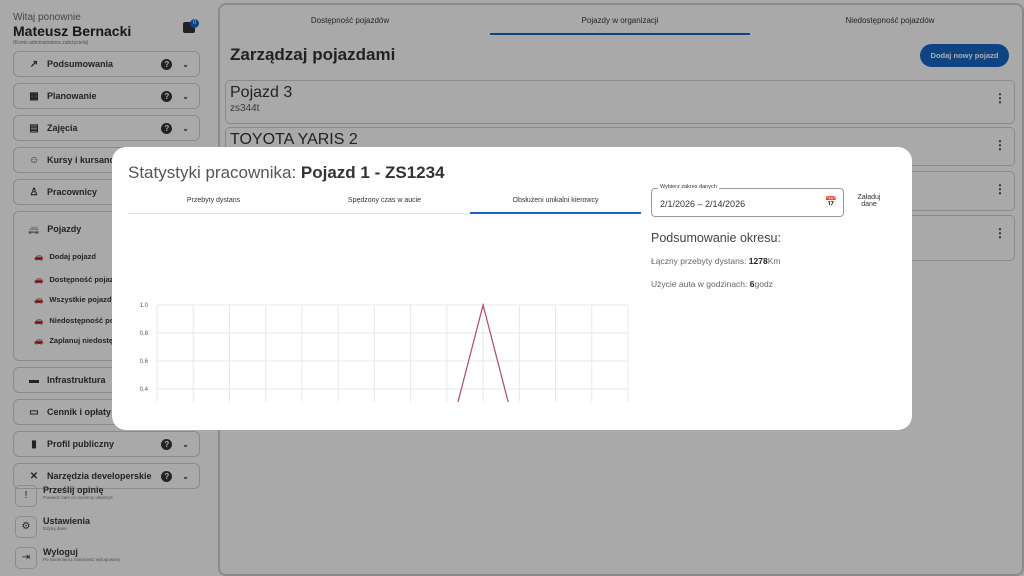  What do you see at coordinates (189, 27) in the screenshot?
I see `messages-icon` at bounding box center [189, 27].